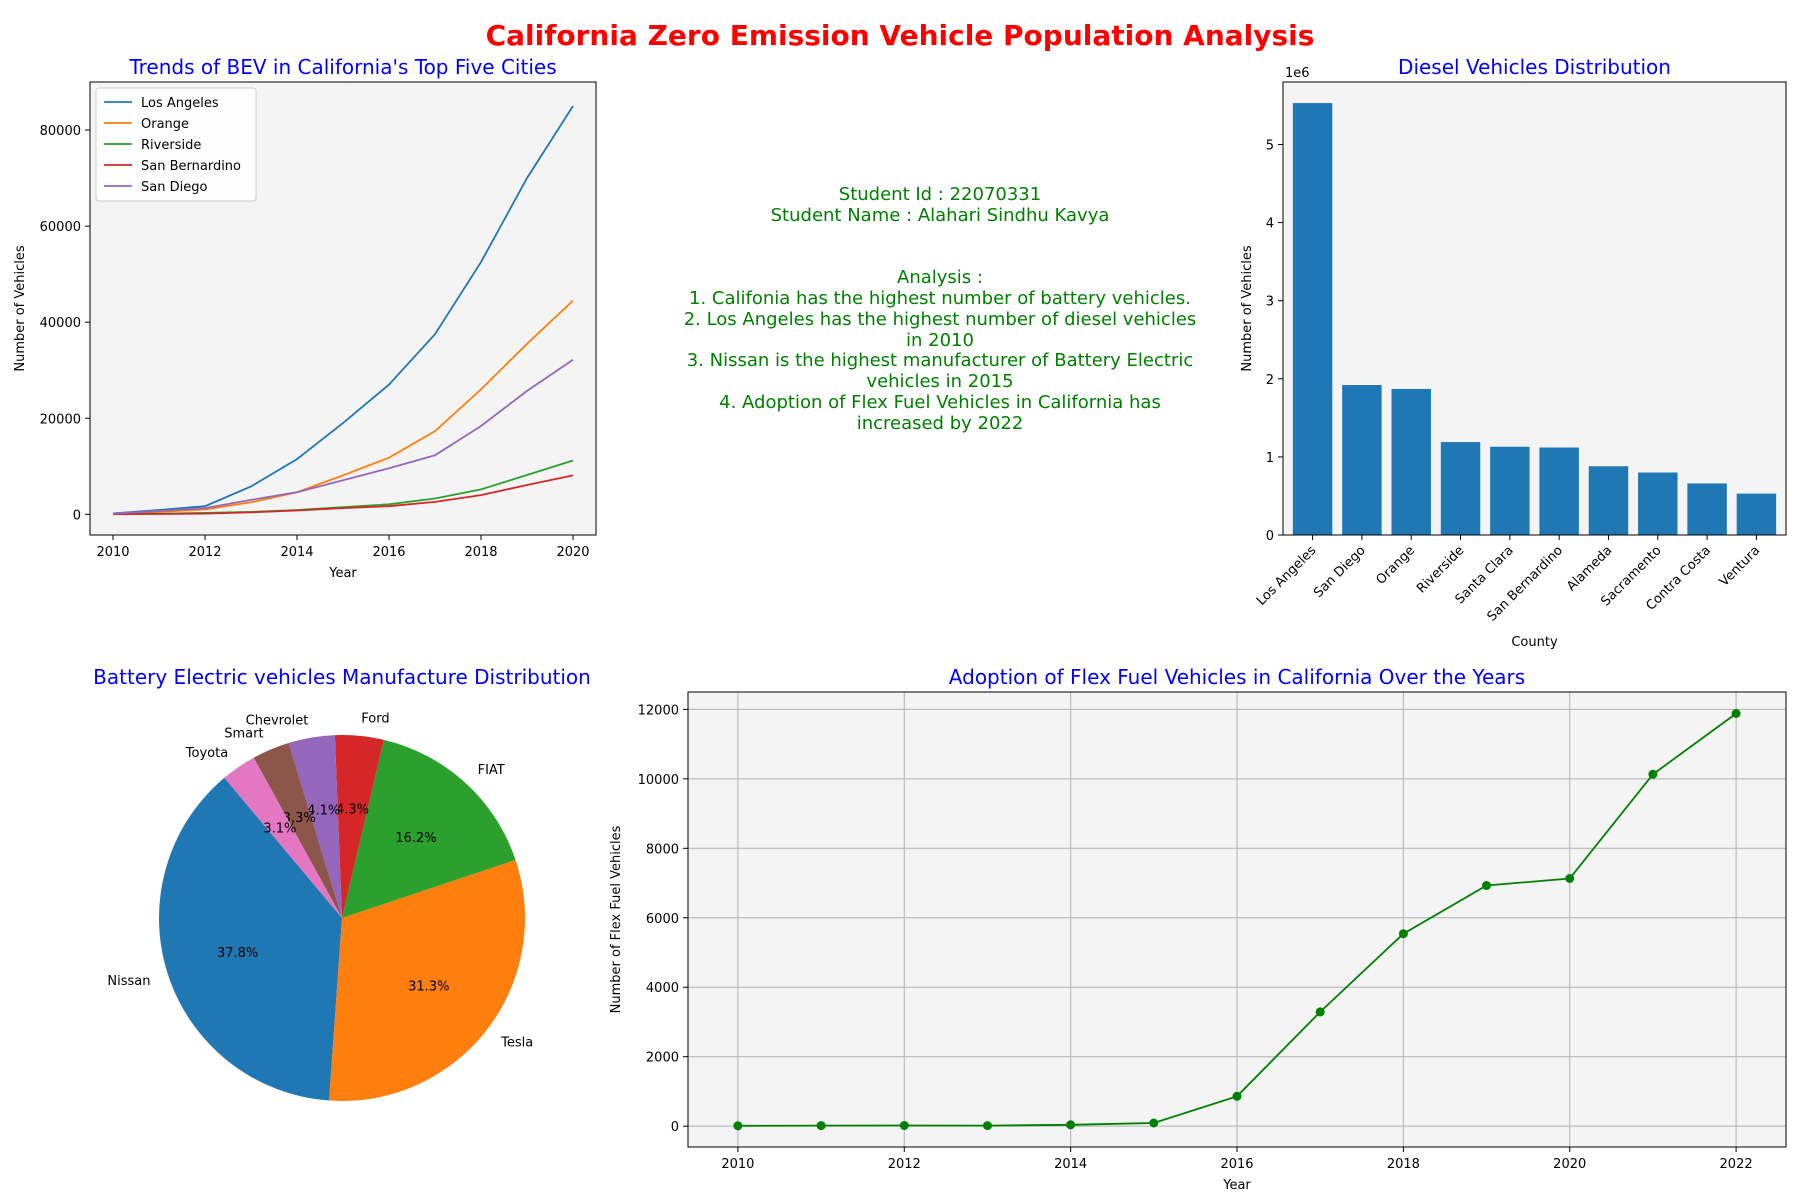 This screenshot has width=1800, height=1204. What do you see at coordinates (491, 770) in the screenshot?
I see `pie-label: FIAT` at bounding box center [491, 770].